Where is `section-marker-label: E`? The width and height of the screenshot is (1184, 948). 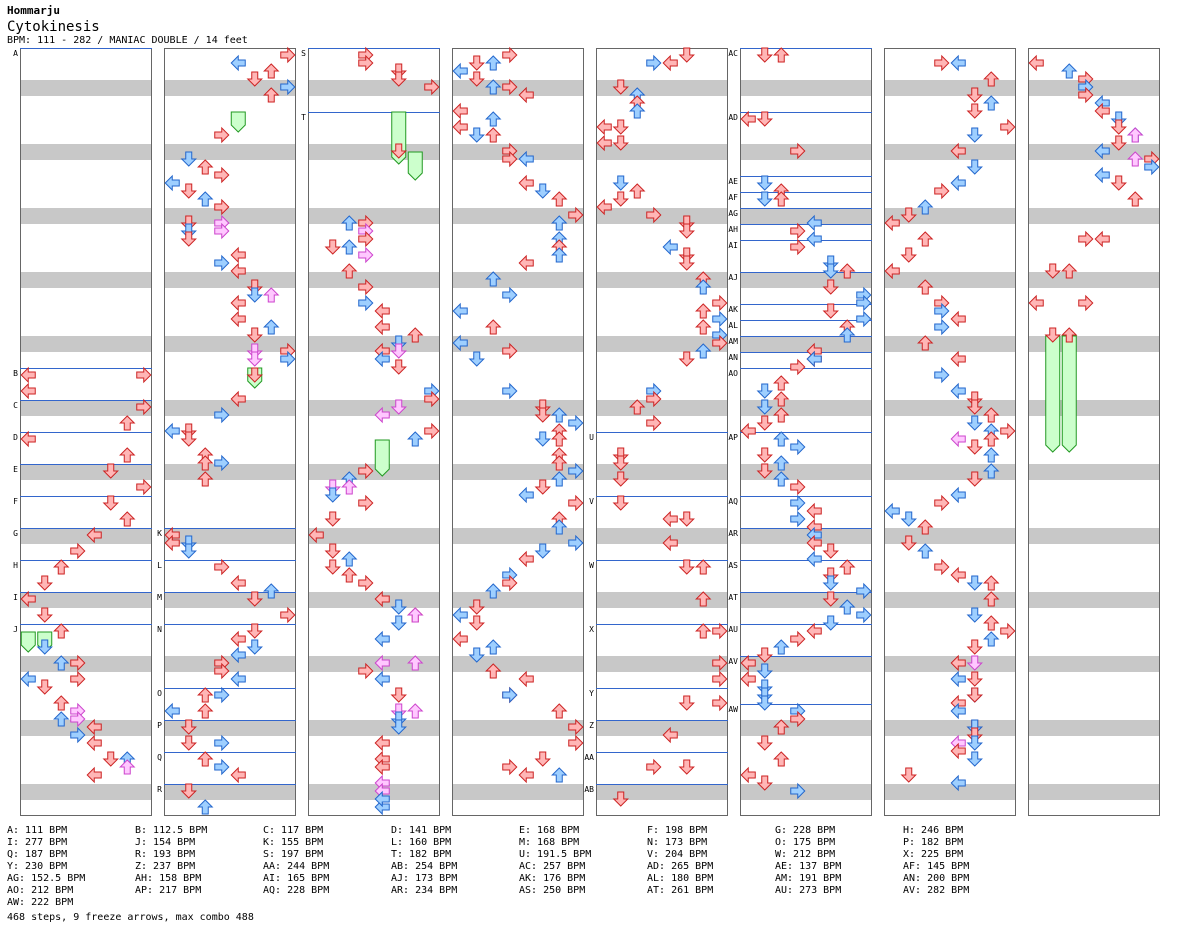 section-marker-label: E is located at coordinates (15, 469).